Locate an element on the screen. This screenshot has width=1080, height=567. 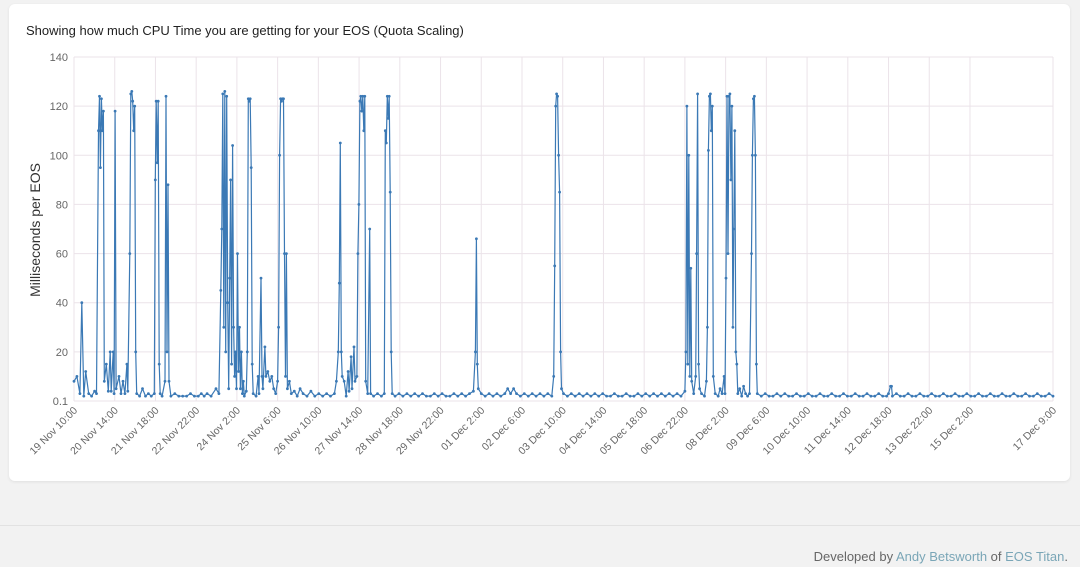
org-link: EOS Titan is located at coordinates (1035, 556).